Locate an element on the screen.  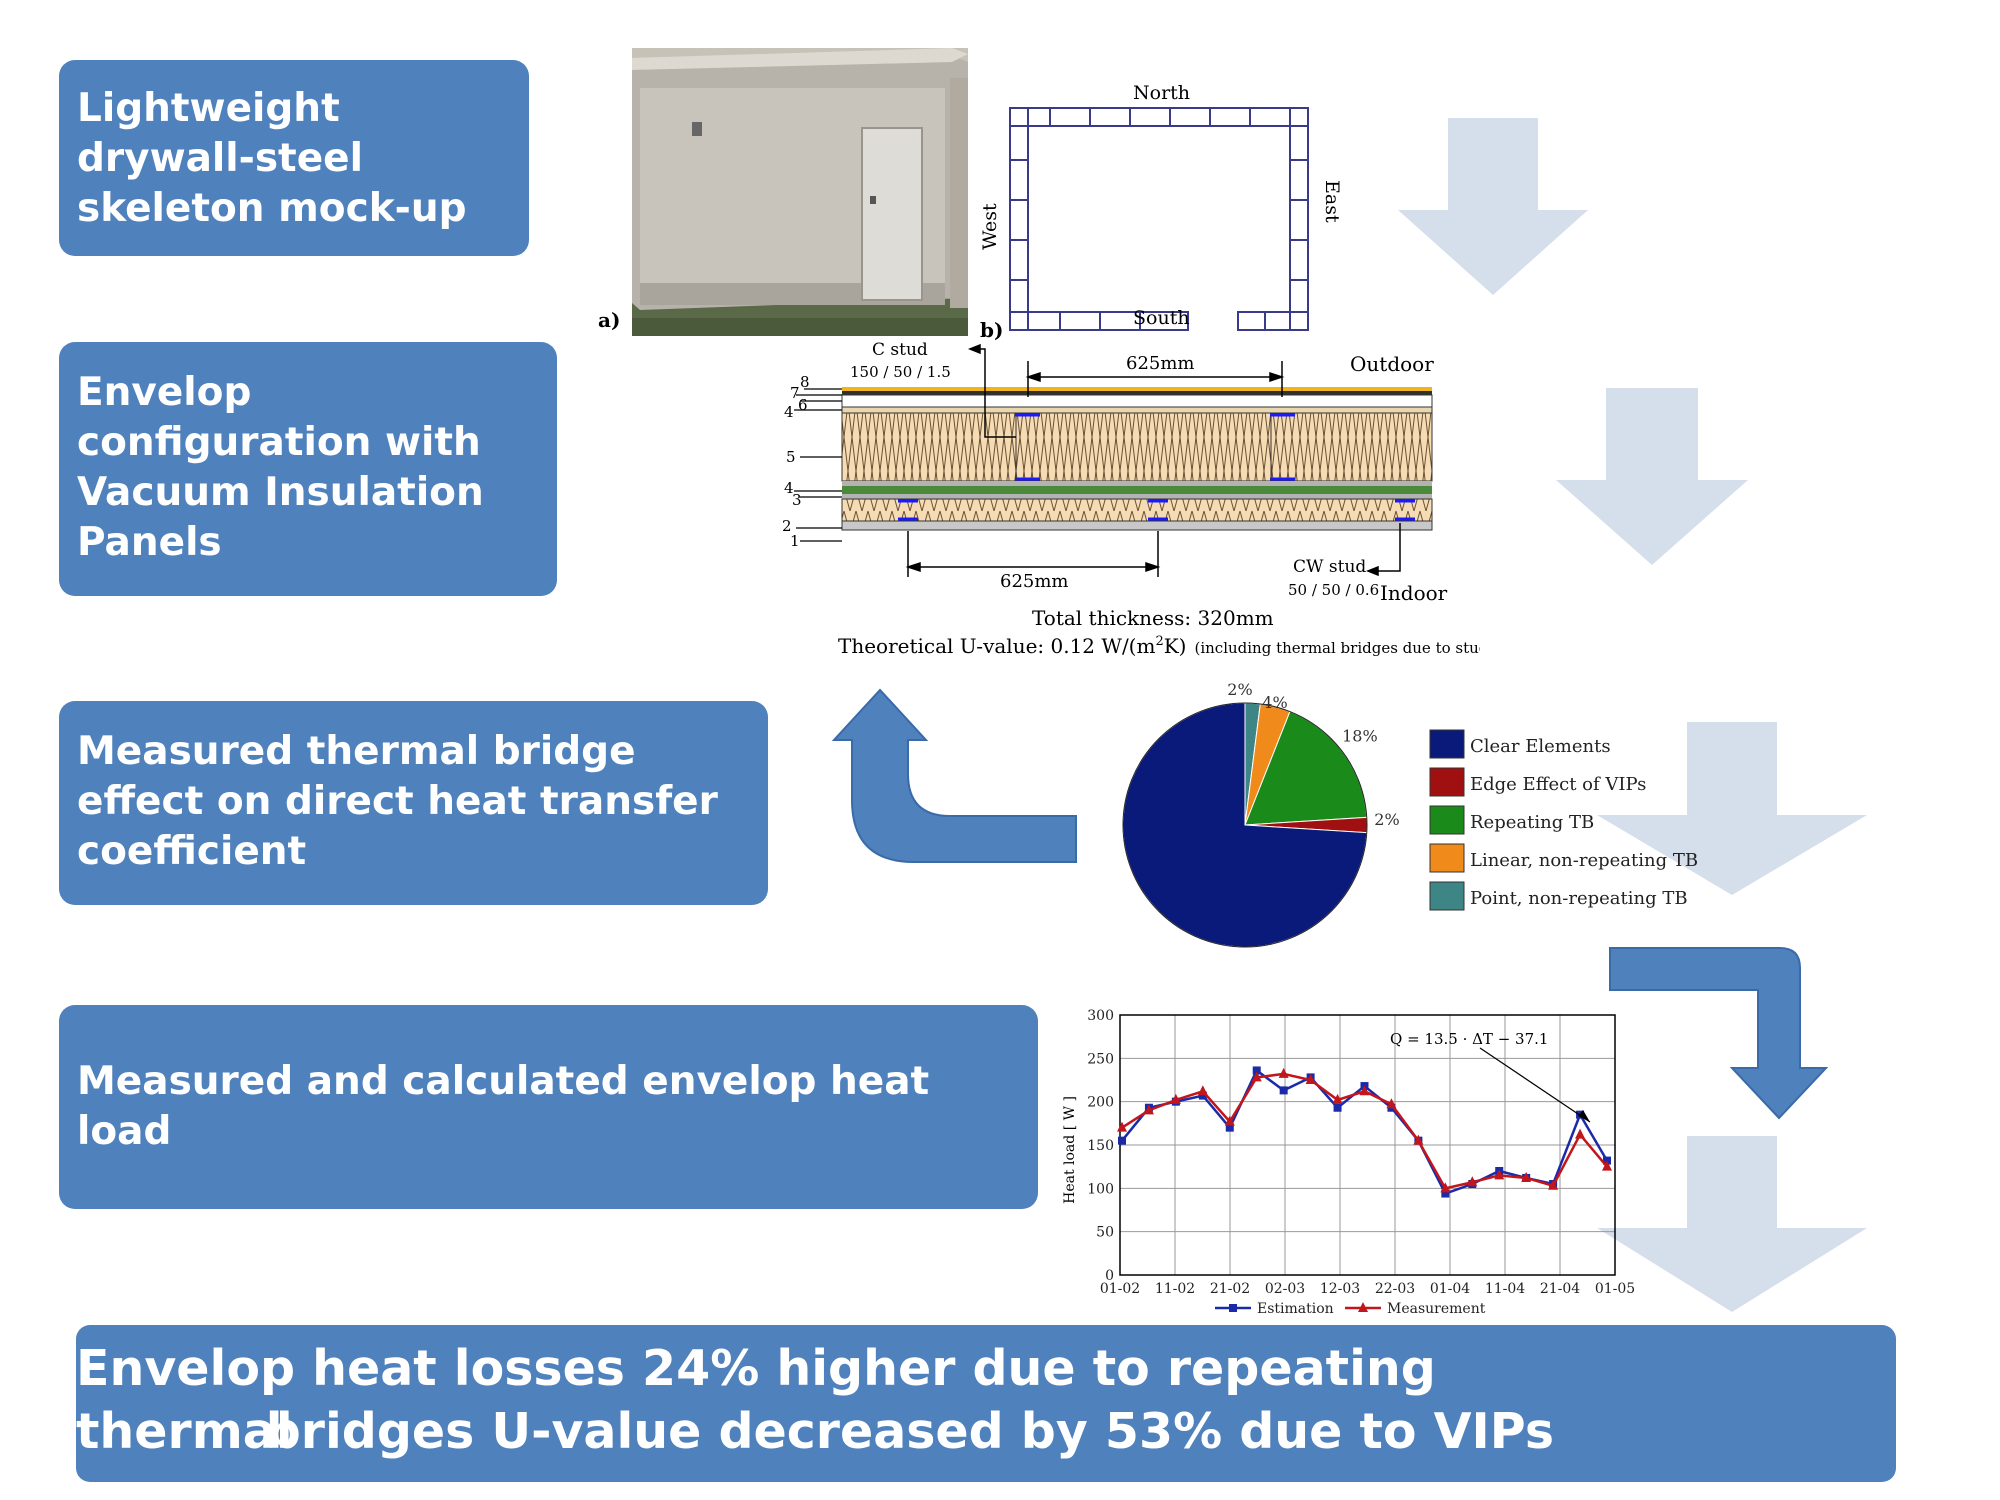
chart-grid is located at coordinates (1367, 1145).